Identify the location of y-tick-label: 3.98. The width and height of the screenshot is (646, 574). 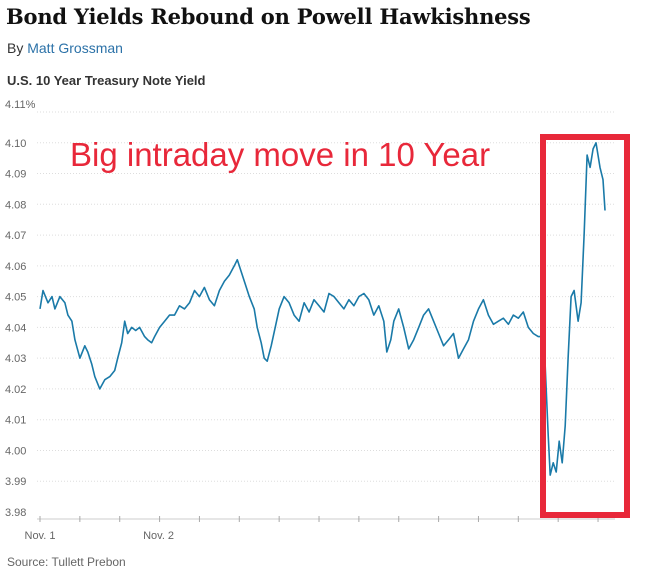
(15, 513).